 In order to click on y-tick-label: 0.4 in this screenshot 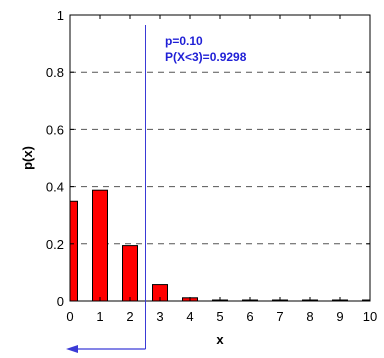, I will do `click(55, 187)`.